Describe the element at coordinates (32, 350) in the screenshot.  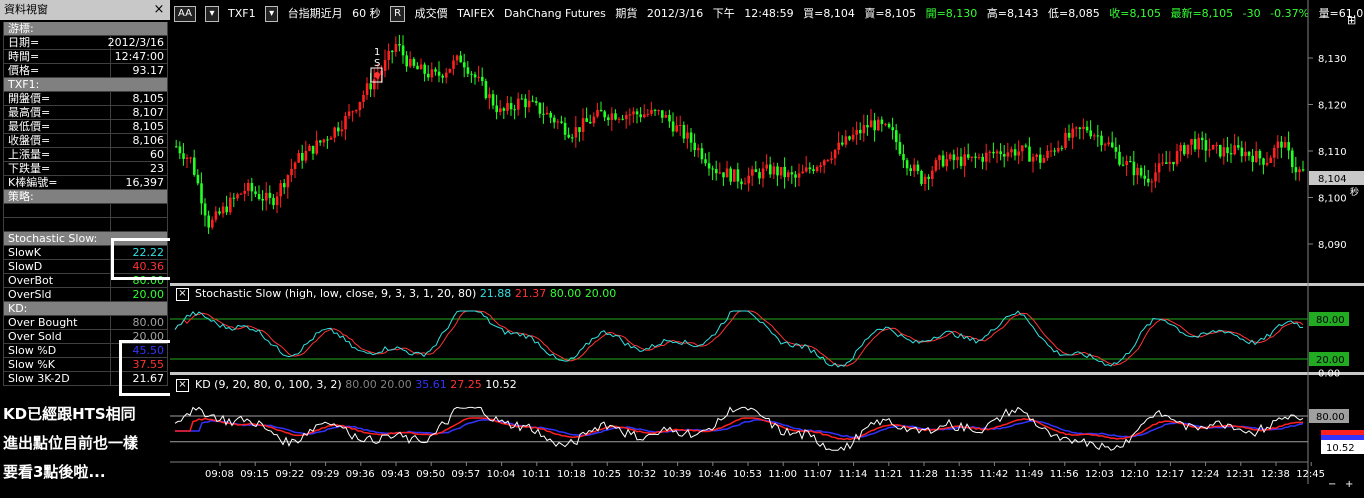
I see `data-row-label: Slow %D` at that location.